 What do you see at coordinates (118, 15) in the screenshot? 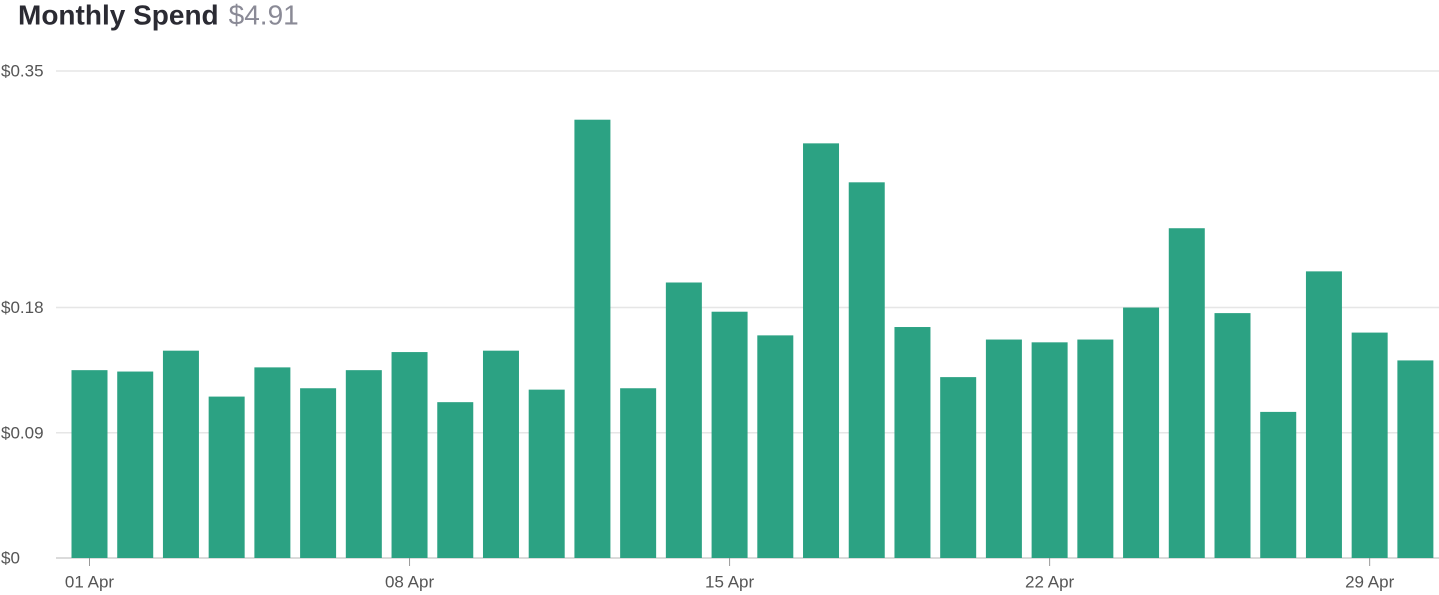
I see `chart-title: Monthly Spend` at bounding box center [118, 15].